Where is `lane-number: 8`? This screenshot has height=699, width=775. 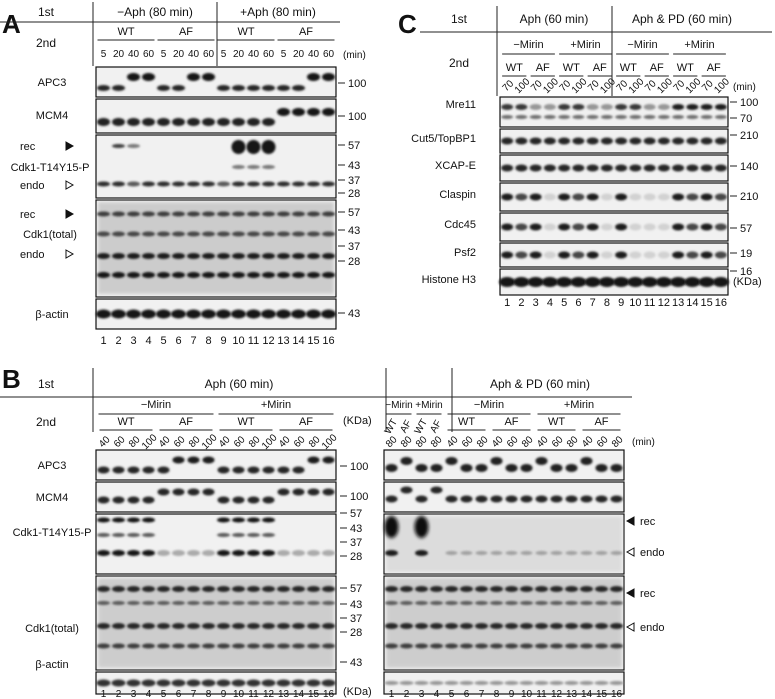
lane-number: 8 is located at coordinates (607, 303).